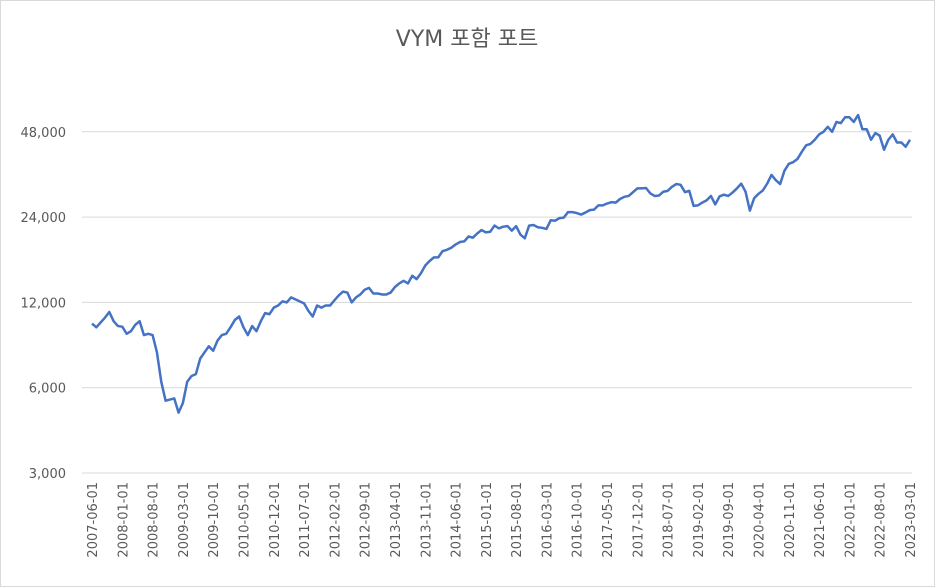 The width and height of the screenshot is (935, 587). What do you see at coordinates (44, 303) in the screenshot?
I see `y-tick-label: 12,000` at bounding box center [44, 303].